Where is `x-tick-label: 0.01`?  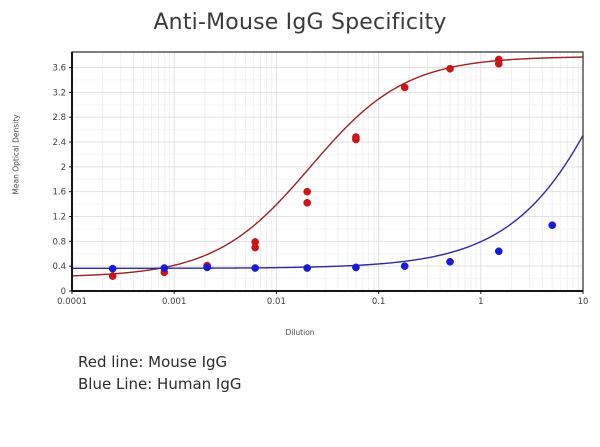
x-tick-label: 0.01 is located at coordinates (276, 302).